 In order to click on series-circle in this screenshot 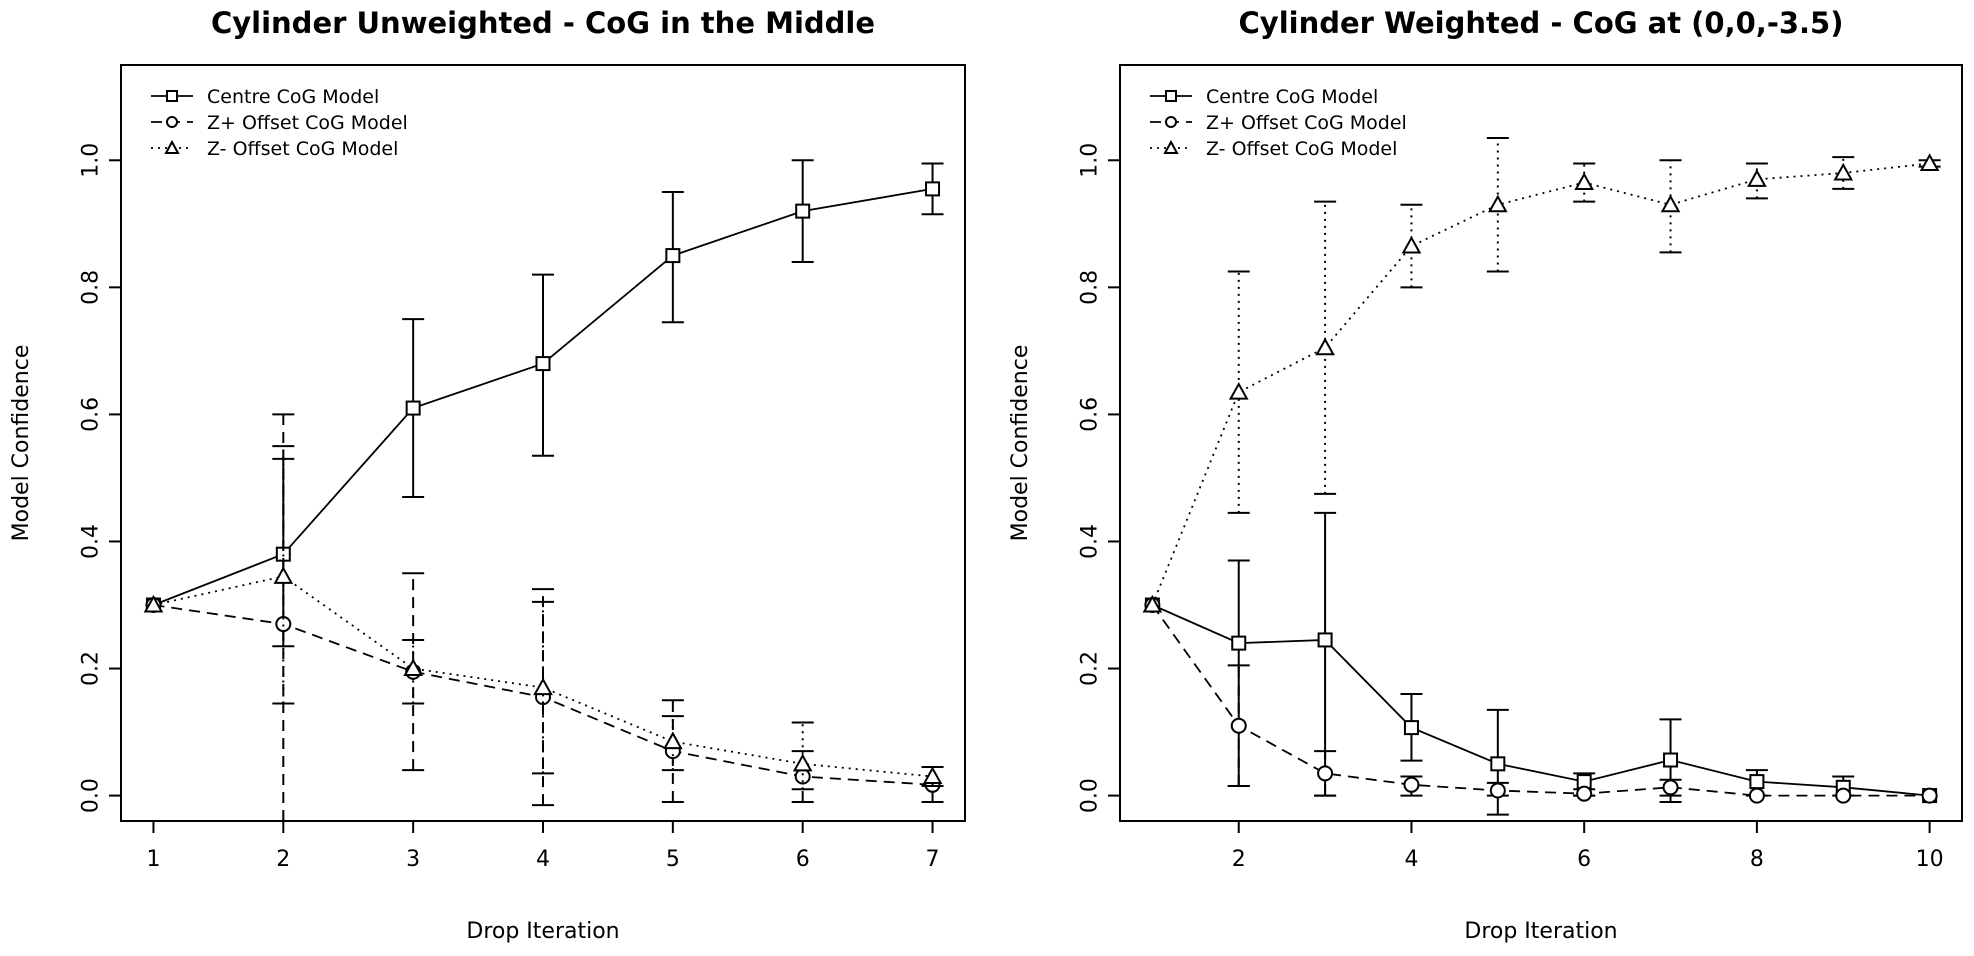, I will do `click(1541, 700)`.